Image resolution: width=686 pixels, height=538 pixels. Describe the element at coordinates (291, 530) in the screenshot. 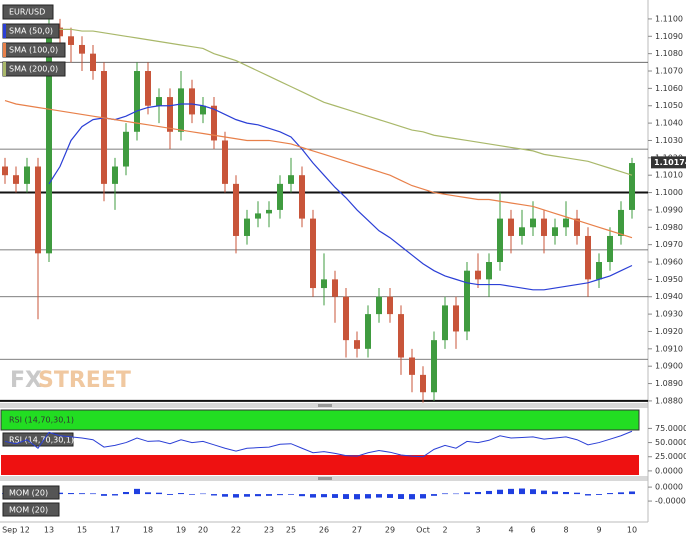

I see `x-tick-label: 25` at that location.